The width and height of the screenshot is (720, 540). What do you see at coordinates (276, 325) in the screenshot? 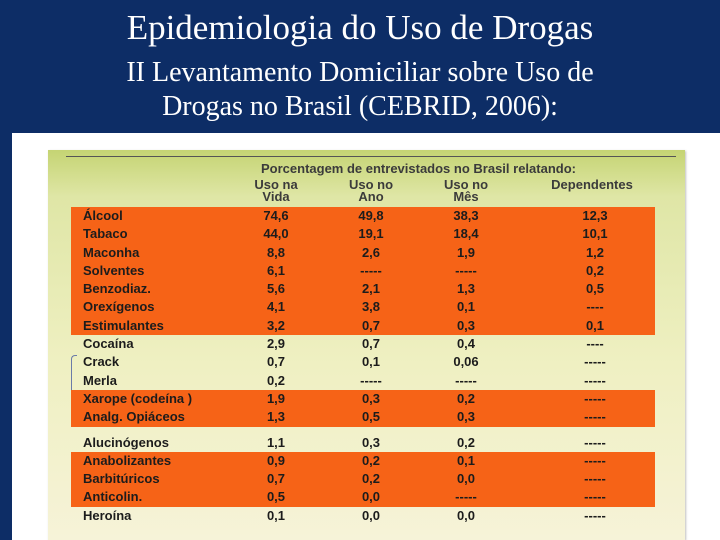
I see `uso-na-vida-cell: 3,2` at bounding box center [276, 325].